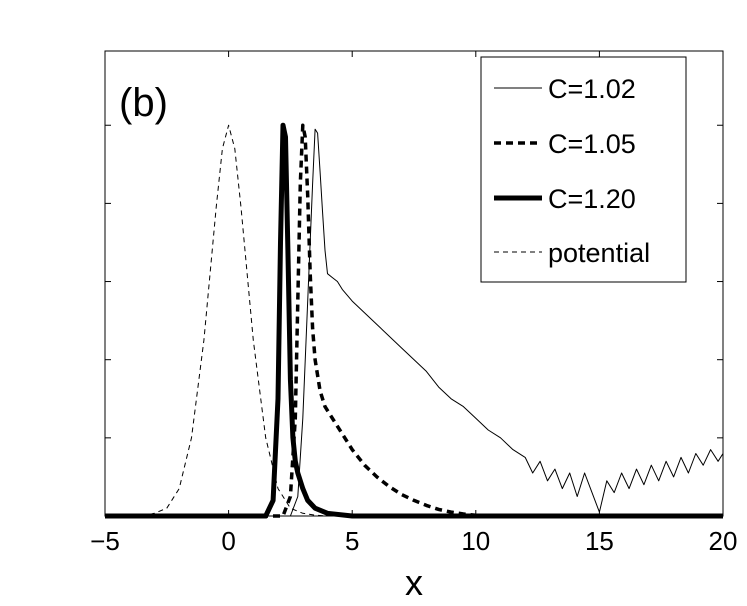 This screenshot has width=747, height=606. I want to click on legend-label: C=1.02, so click(592, 89).